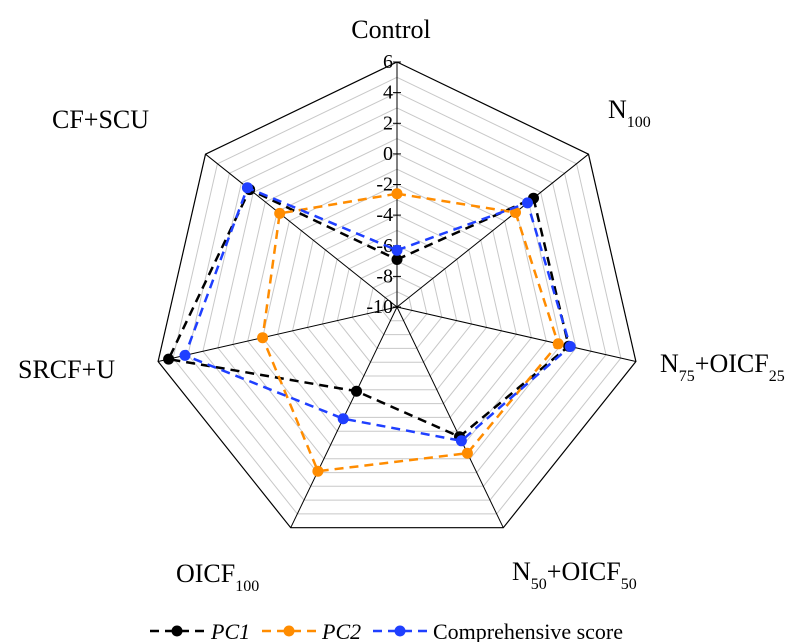 The height and width of the screenshot is (642, 811). Describe the element at coordinates (100, 119) in the screenshot. I see `axis-label: CF+SCU` at that location.